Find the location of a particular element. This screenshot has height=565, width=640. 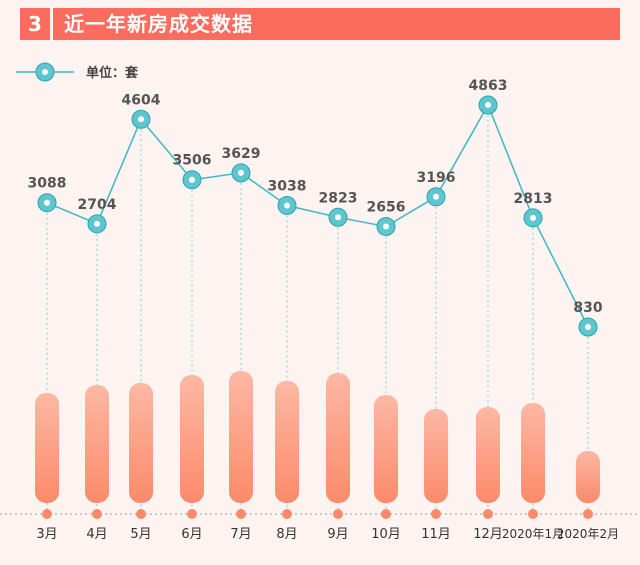

section-title: 近一年新房成交数据 is located at coordinates (158, 24).